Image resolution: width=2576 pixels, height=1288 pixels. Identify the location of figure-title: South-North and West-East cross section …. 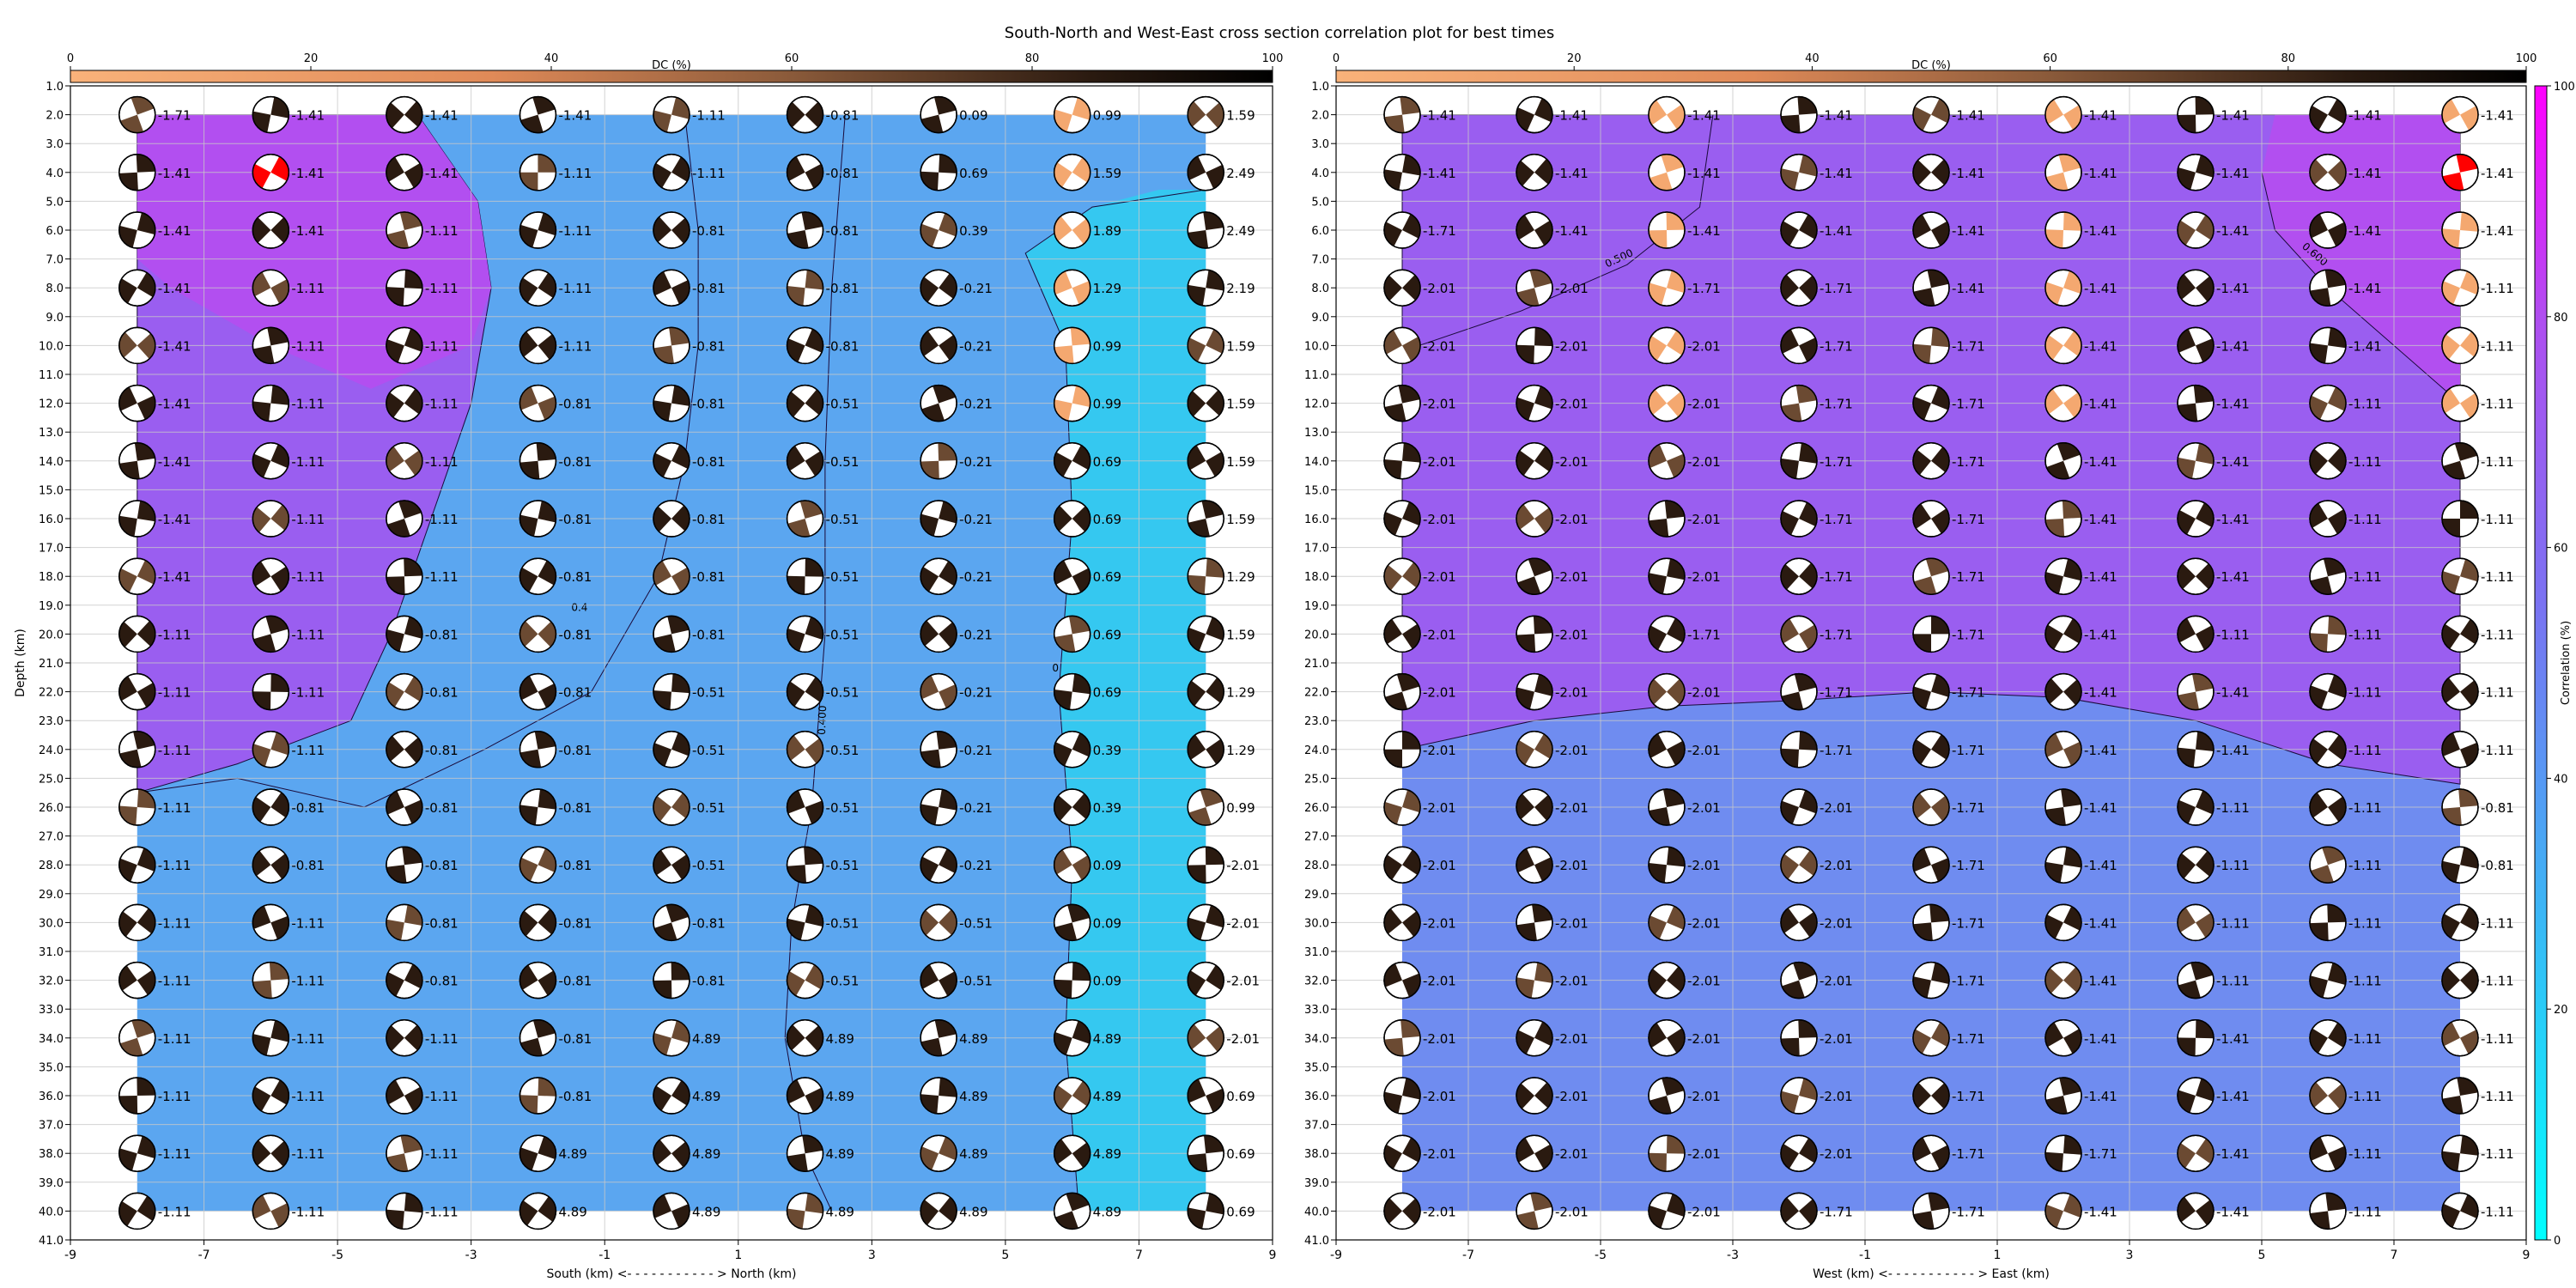
(1279, 33).